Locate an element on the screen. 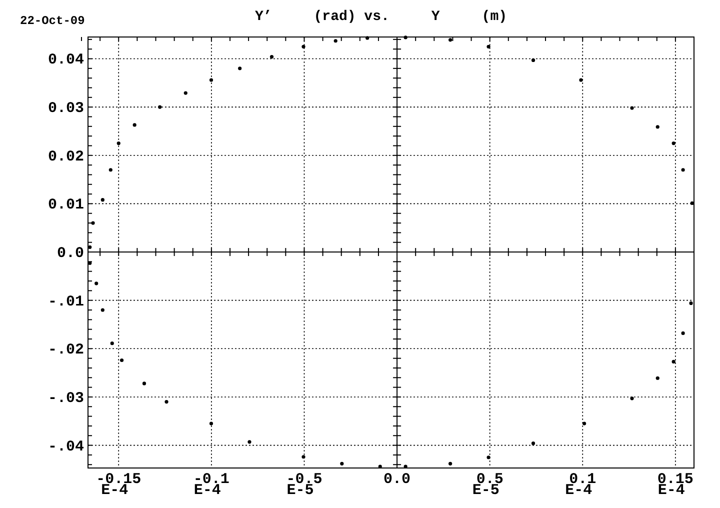 Image resolution: width=720 pixels, height=508 pixels. chart-title: Y’ (rad) vs. Y (m) is located at coordinates (381, 17).